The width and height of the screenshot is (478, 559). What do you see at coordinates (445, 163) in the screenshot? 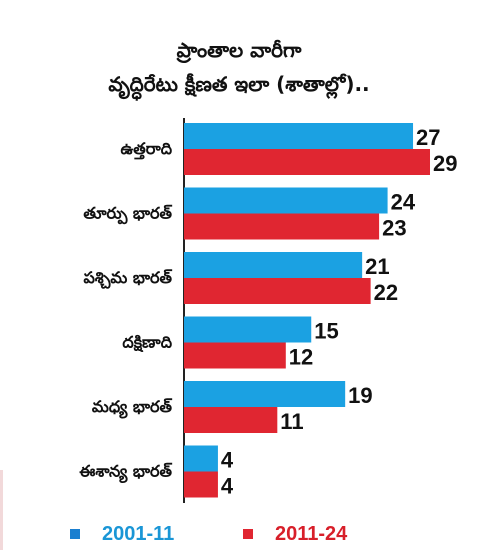
I see `data-label-2011-24-0: 29` at bounding box center [445, 163].